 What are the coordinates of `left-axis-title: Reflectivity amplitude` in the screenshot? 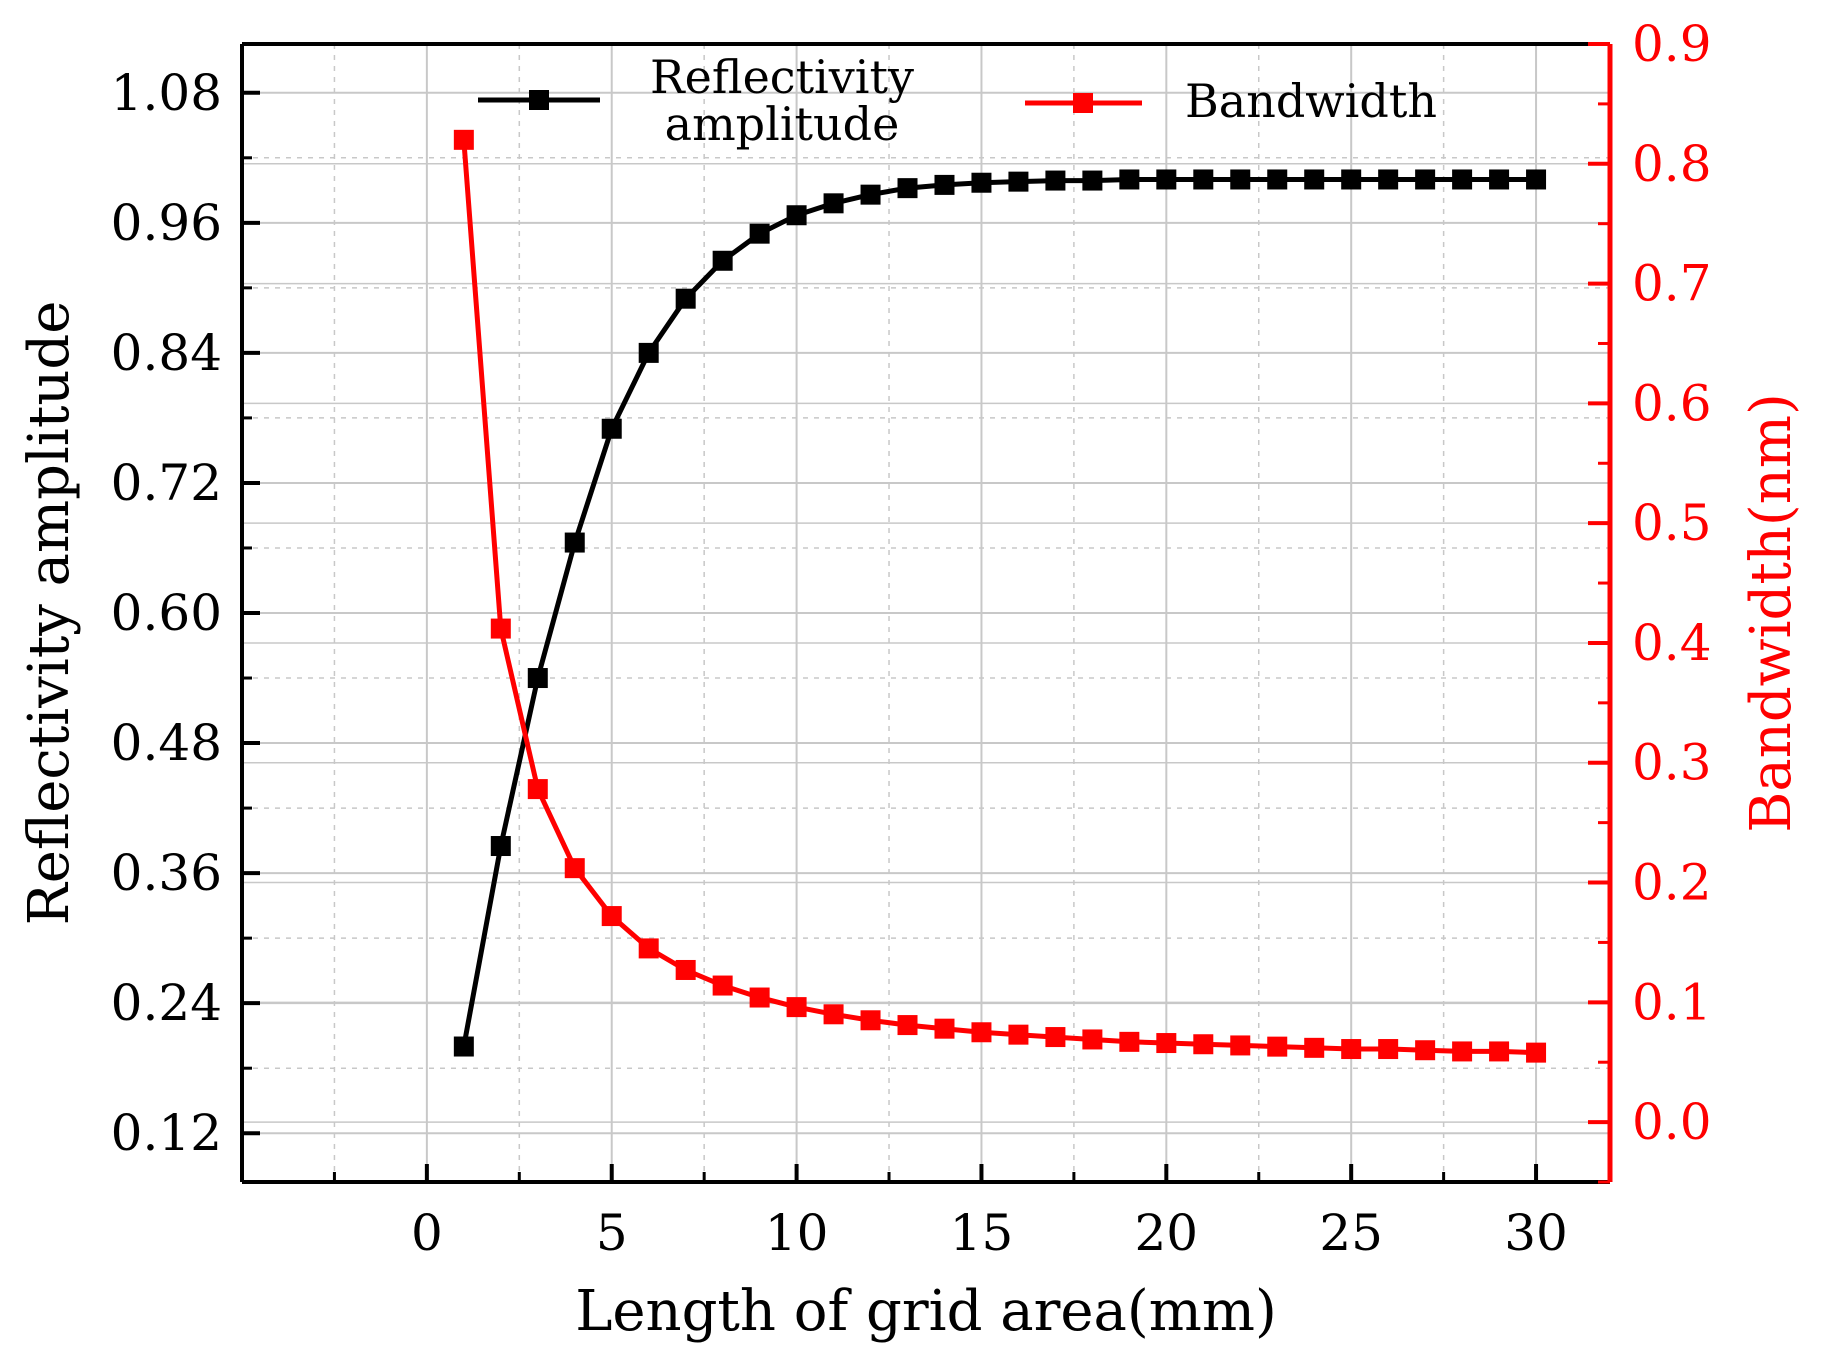 It's located at (49, 613).